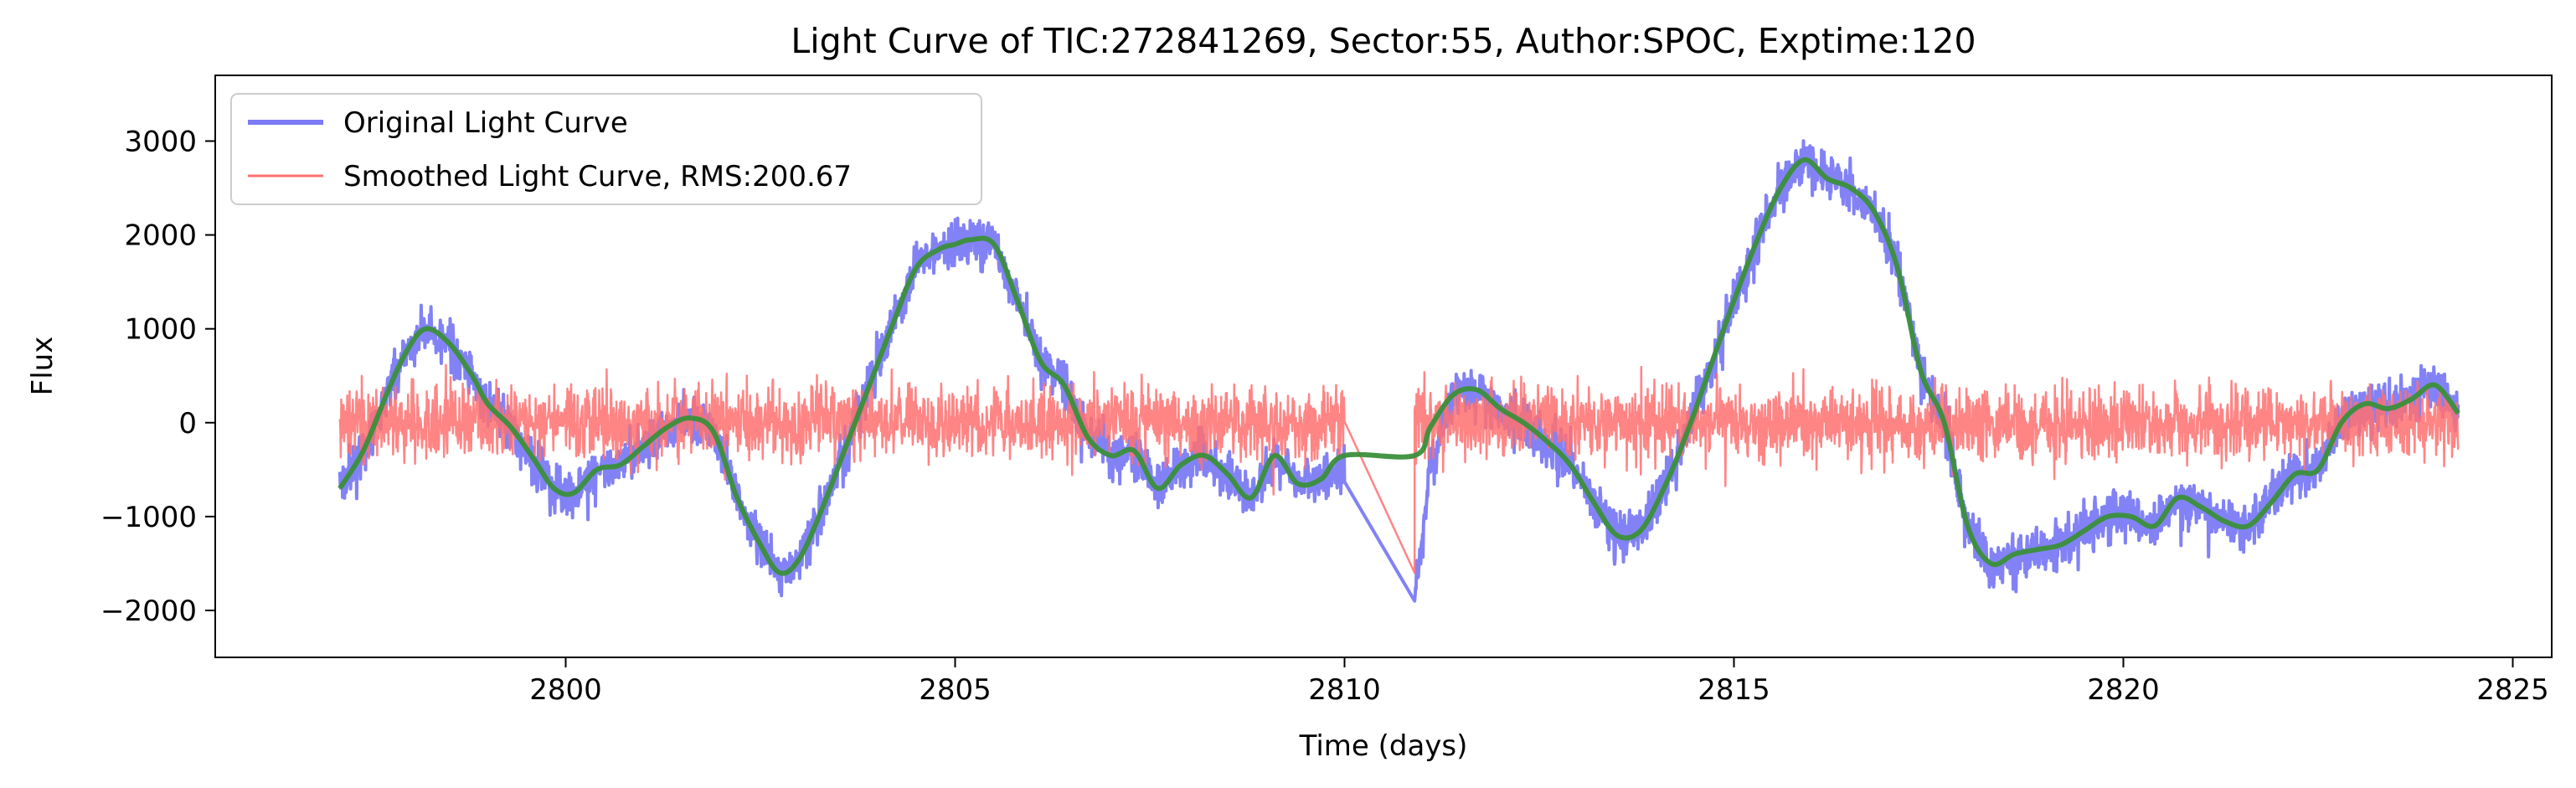 Image resolution: width=2576 pixels, height=788 pixels. I want to click on x-tick-label: 2825, so click(2512, 690).